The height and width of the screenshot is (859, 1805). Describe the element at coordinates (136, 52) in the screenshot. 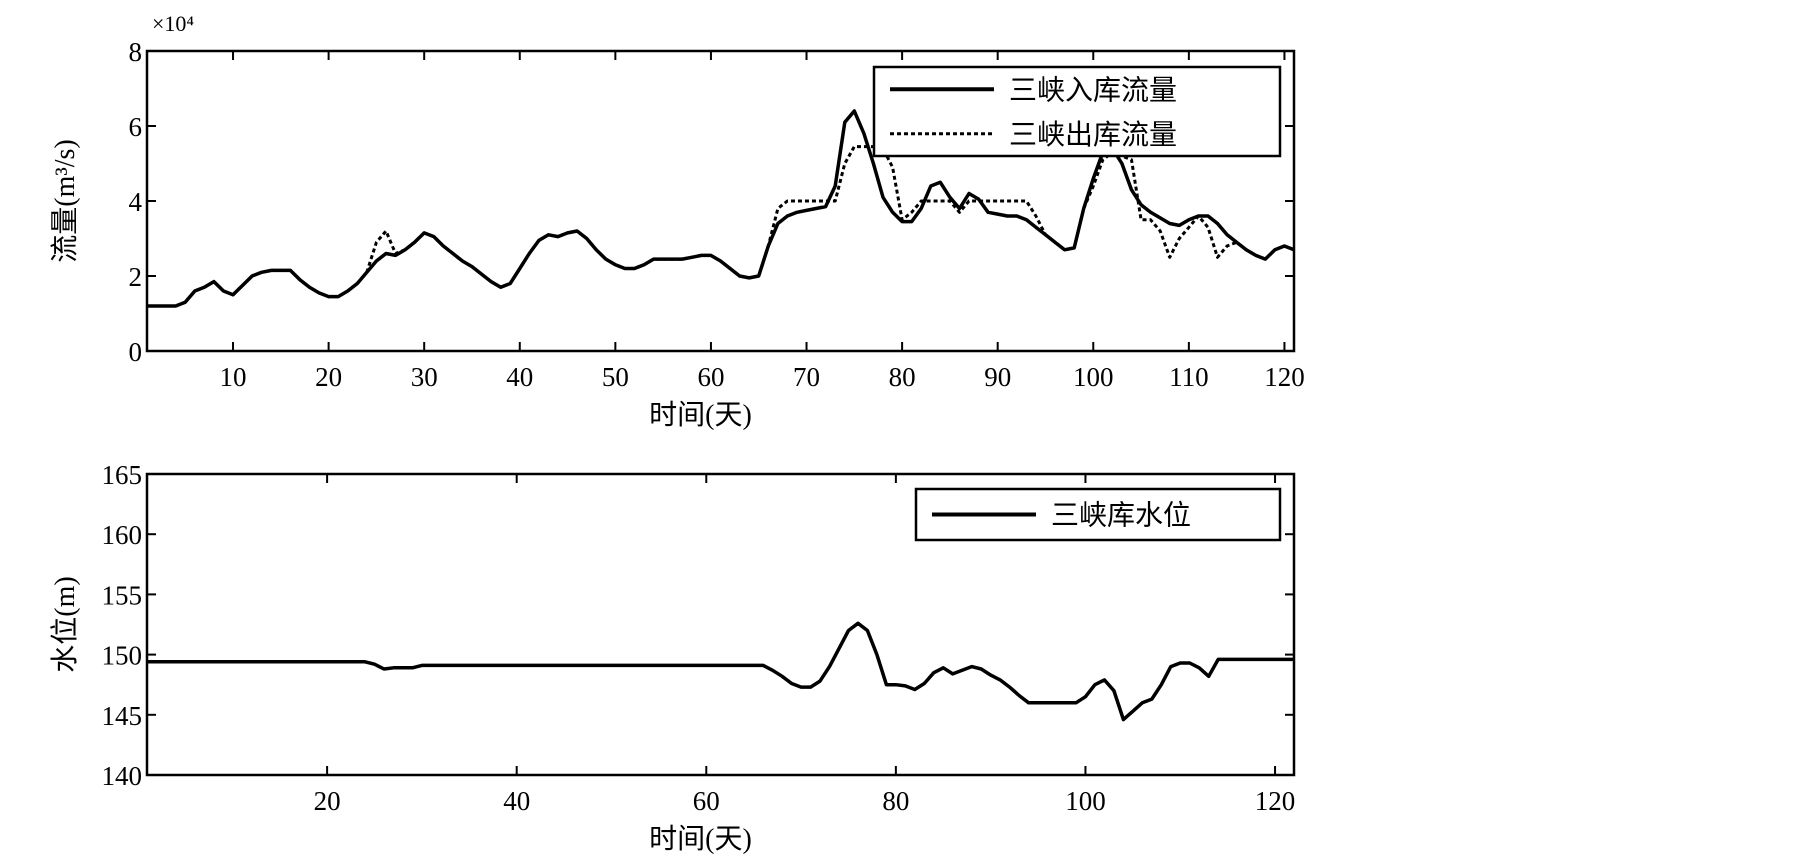

I see `y-tick-label: 8` at that location.